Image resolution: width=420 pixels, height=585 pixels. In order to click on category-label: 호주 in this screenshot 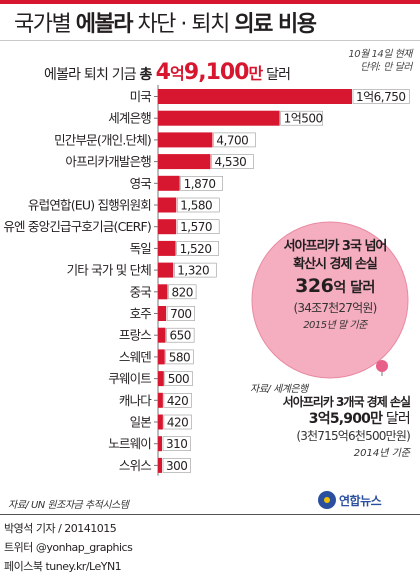, I will do `click(141, 313)`.